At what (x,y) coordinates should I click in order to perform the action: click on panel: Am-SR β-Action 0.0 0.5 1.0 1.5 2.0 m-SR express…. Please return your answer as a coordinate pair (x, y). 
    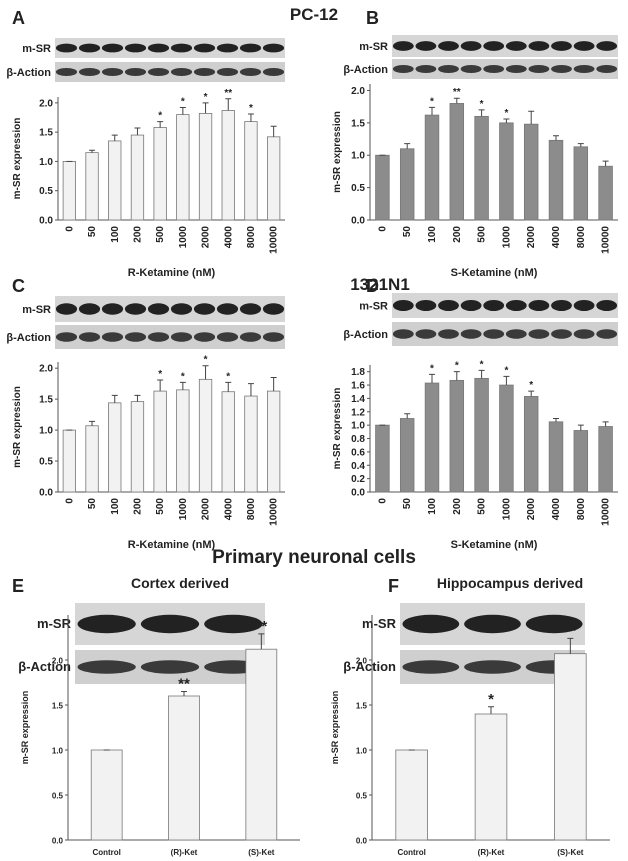
    Looking at the image, I should click on (145, 143).